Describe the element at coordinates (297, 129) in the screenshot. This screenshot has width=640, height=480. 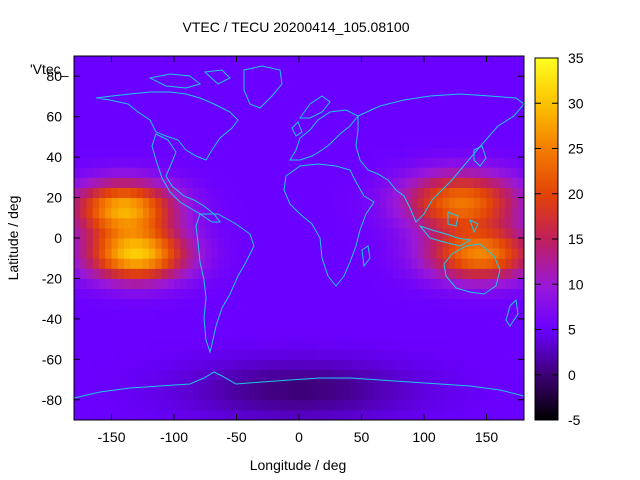
I see `coastline-british-isles` at that location.